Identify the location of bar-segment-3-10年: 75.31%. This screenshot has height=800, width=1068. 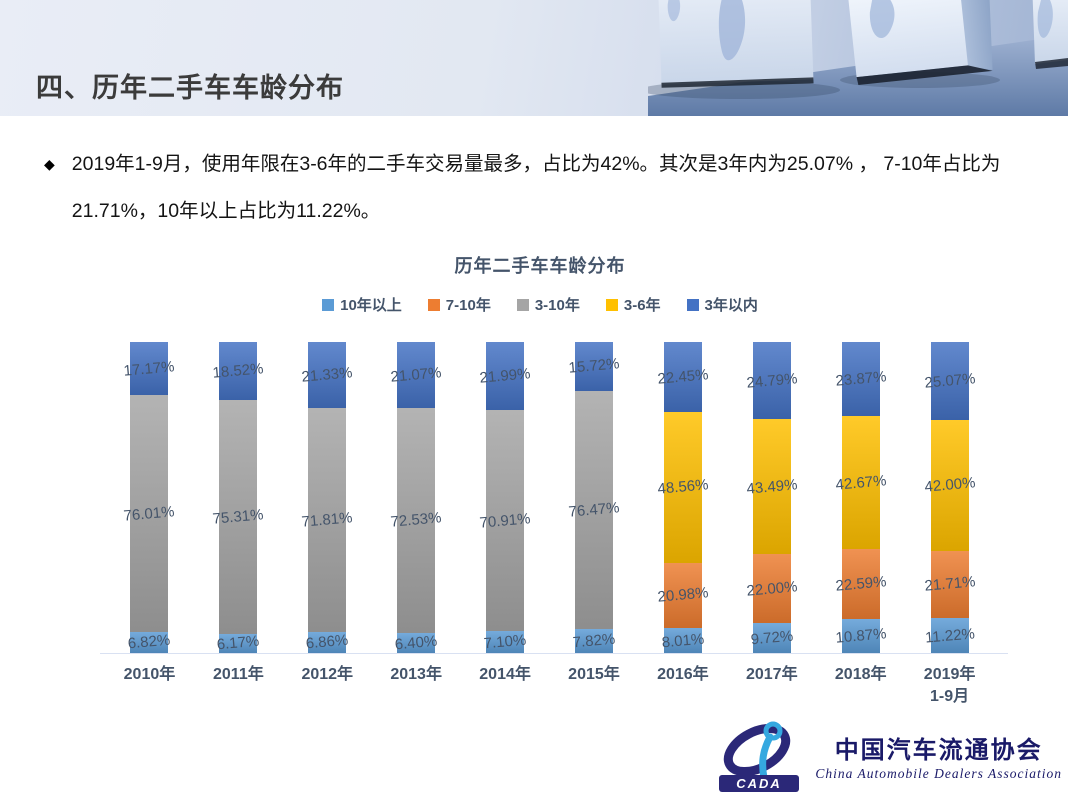
(238, 516).